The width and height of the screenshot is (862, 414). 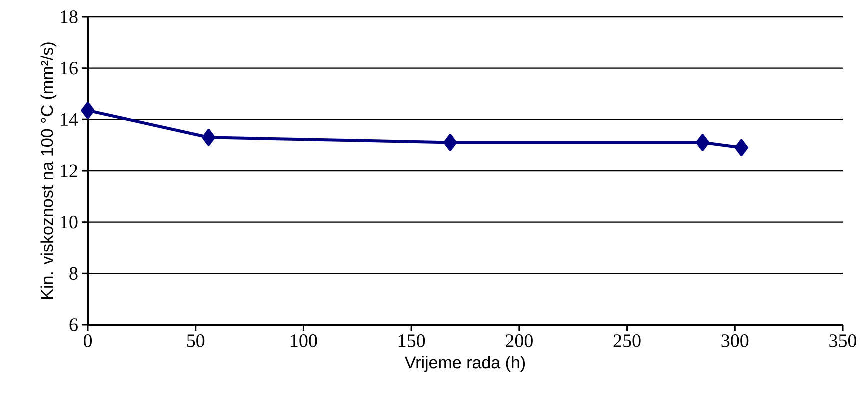 What do you see at coordinates (69, 171) in the screenshot?
I see `y-tick-label: 12` at bounding box center [69, 171].